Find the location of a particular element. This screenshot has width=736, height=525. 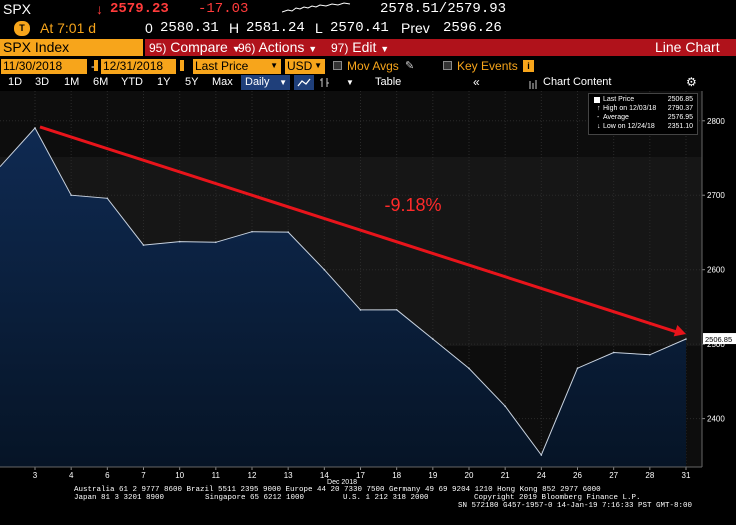

x-tick-label-11: 11 is located at coordinates (216, 475).